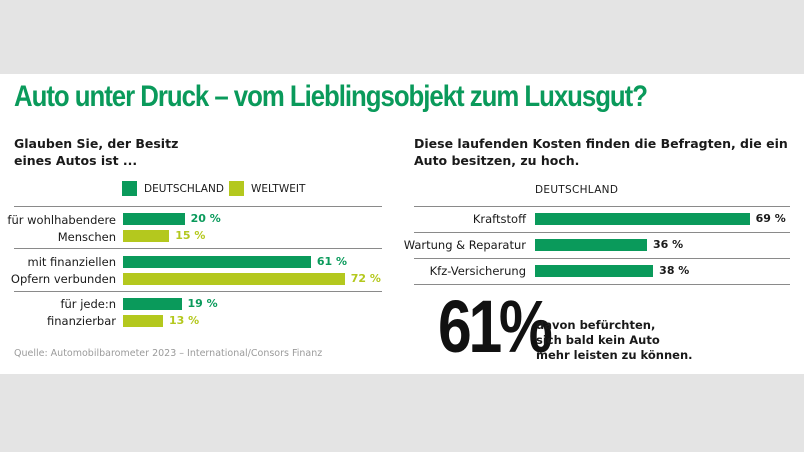  Describe the element at coordinates (598, 340) in the screenshot. I see `highlight-line: sich bald kein Auto` at that location.